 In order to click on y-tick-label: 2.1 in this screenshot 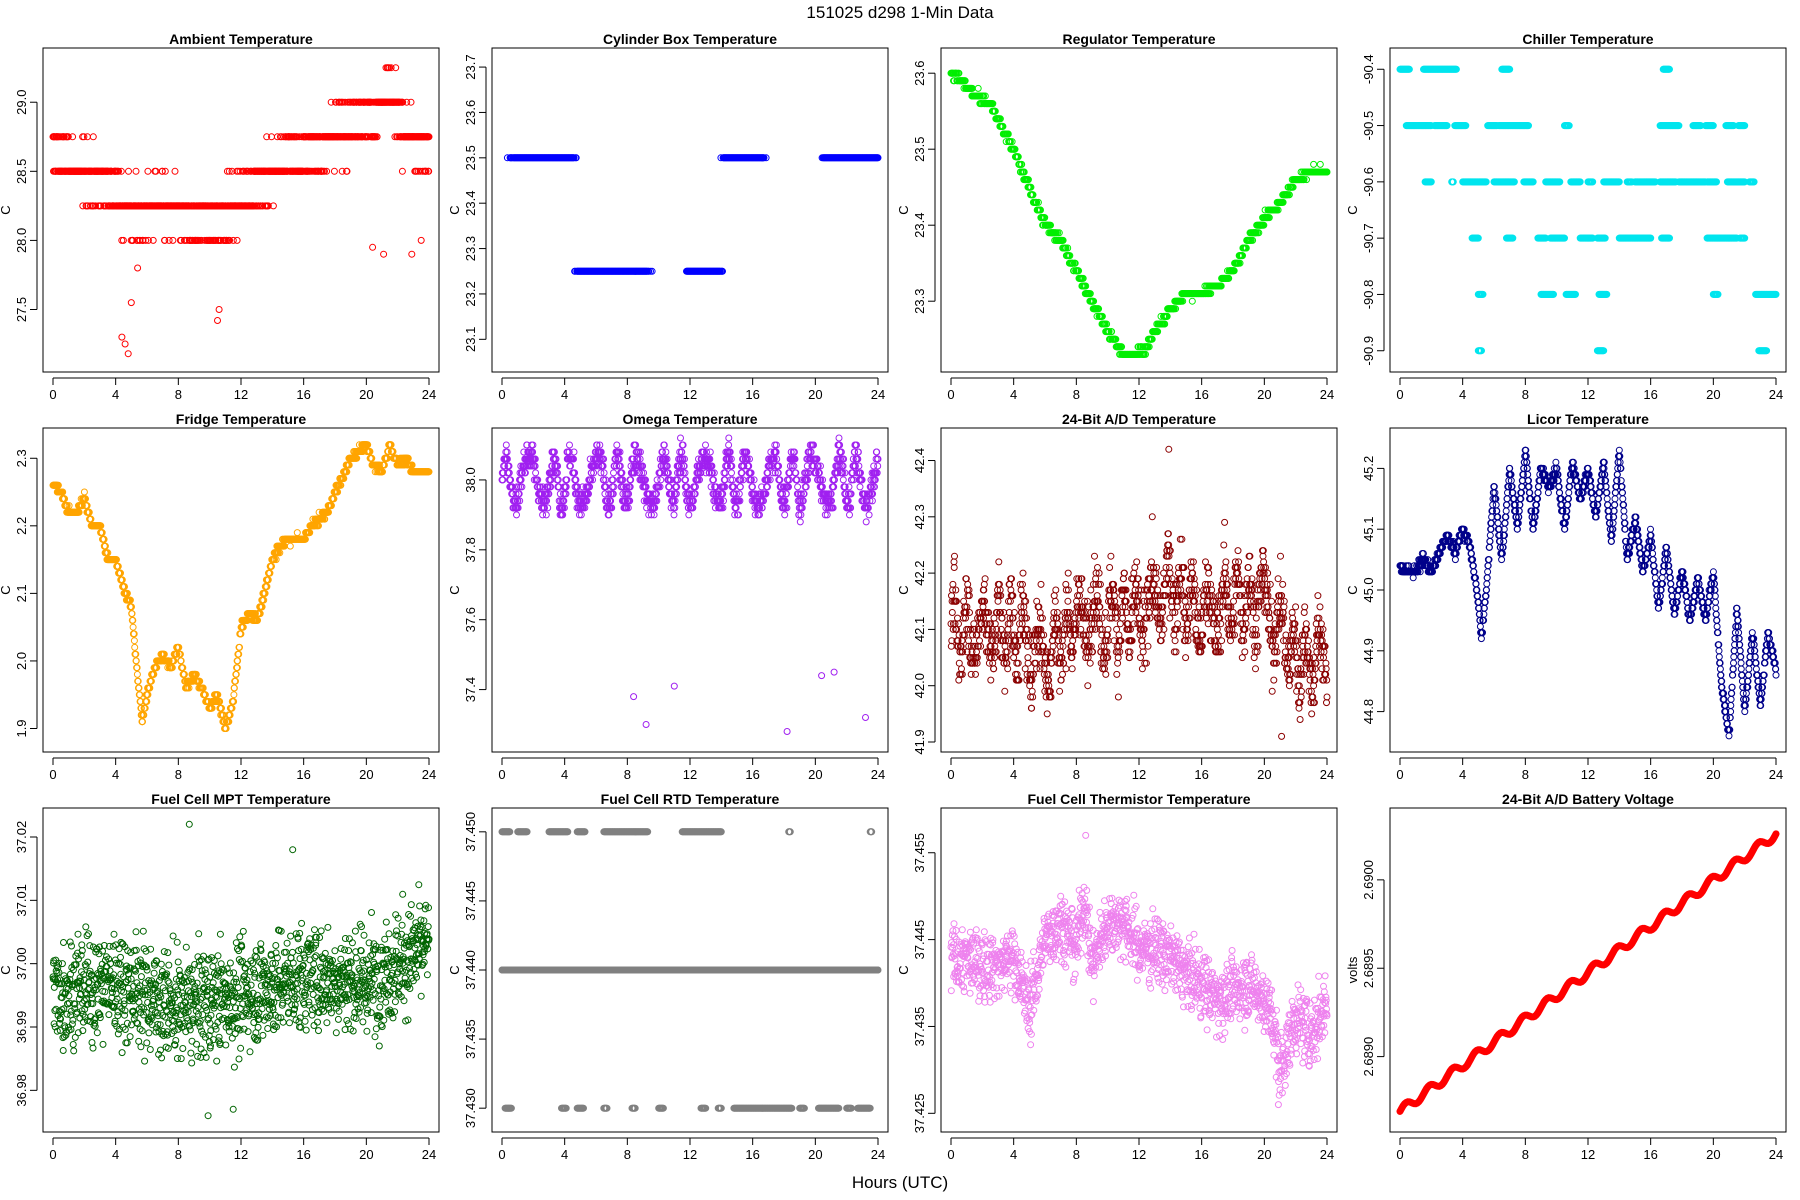, I will do `click(21, 593)`.